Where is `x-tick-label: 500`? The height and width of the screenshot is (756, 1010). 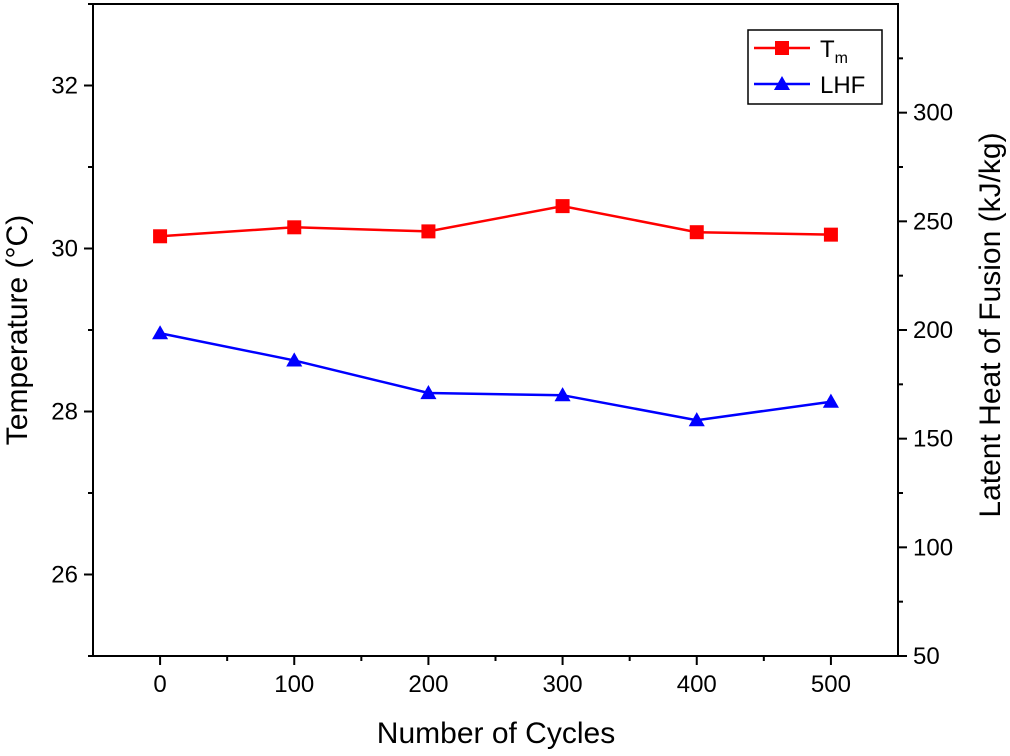
x-tick-label: 500 is located at coordinates (831, 684).